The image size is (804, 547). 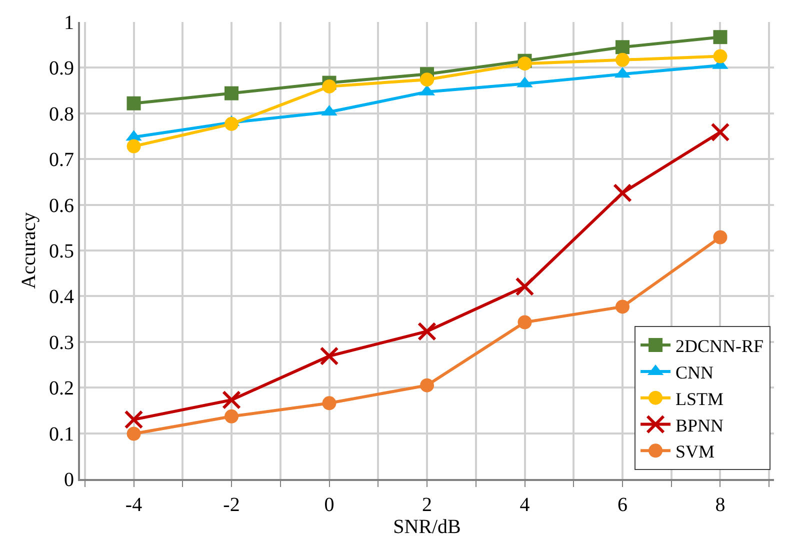 What do you see at coordinates (427, 505) in the screenshot?
I see `x-tick-label: 2` at bounding box center [427, 505].